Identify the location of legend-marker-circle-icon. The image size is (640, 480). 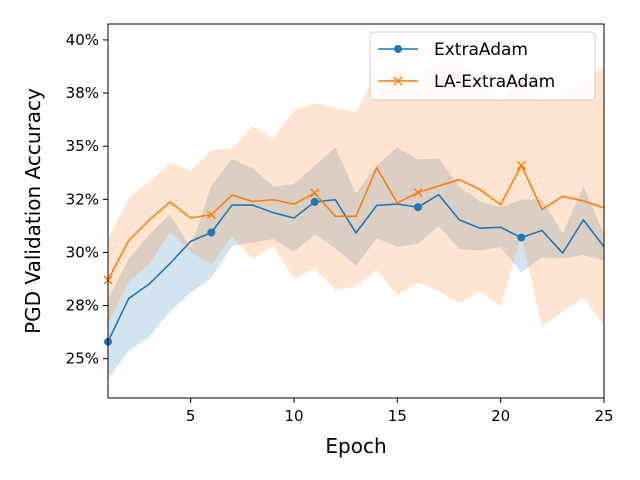
(398, 49).